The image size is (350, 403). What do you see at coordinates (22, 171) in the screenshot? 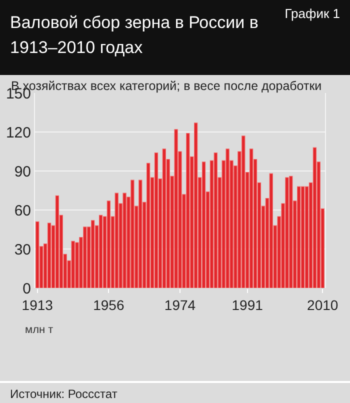
I see `y-tick-label: 90` at bounding box center [22, 171].